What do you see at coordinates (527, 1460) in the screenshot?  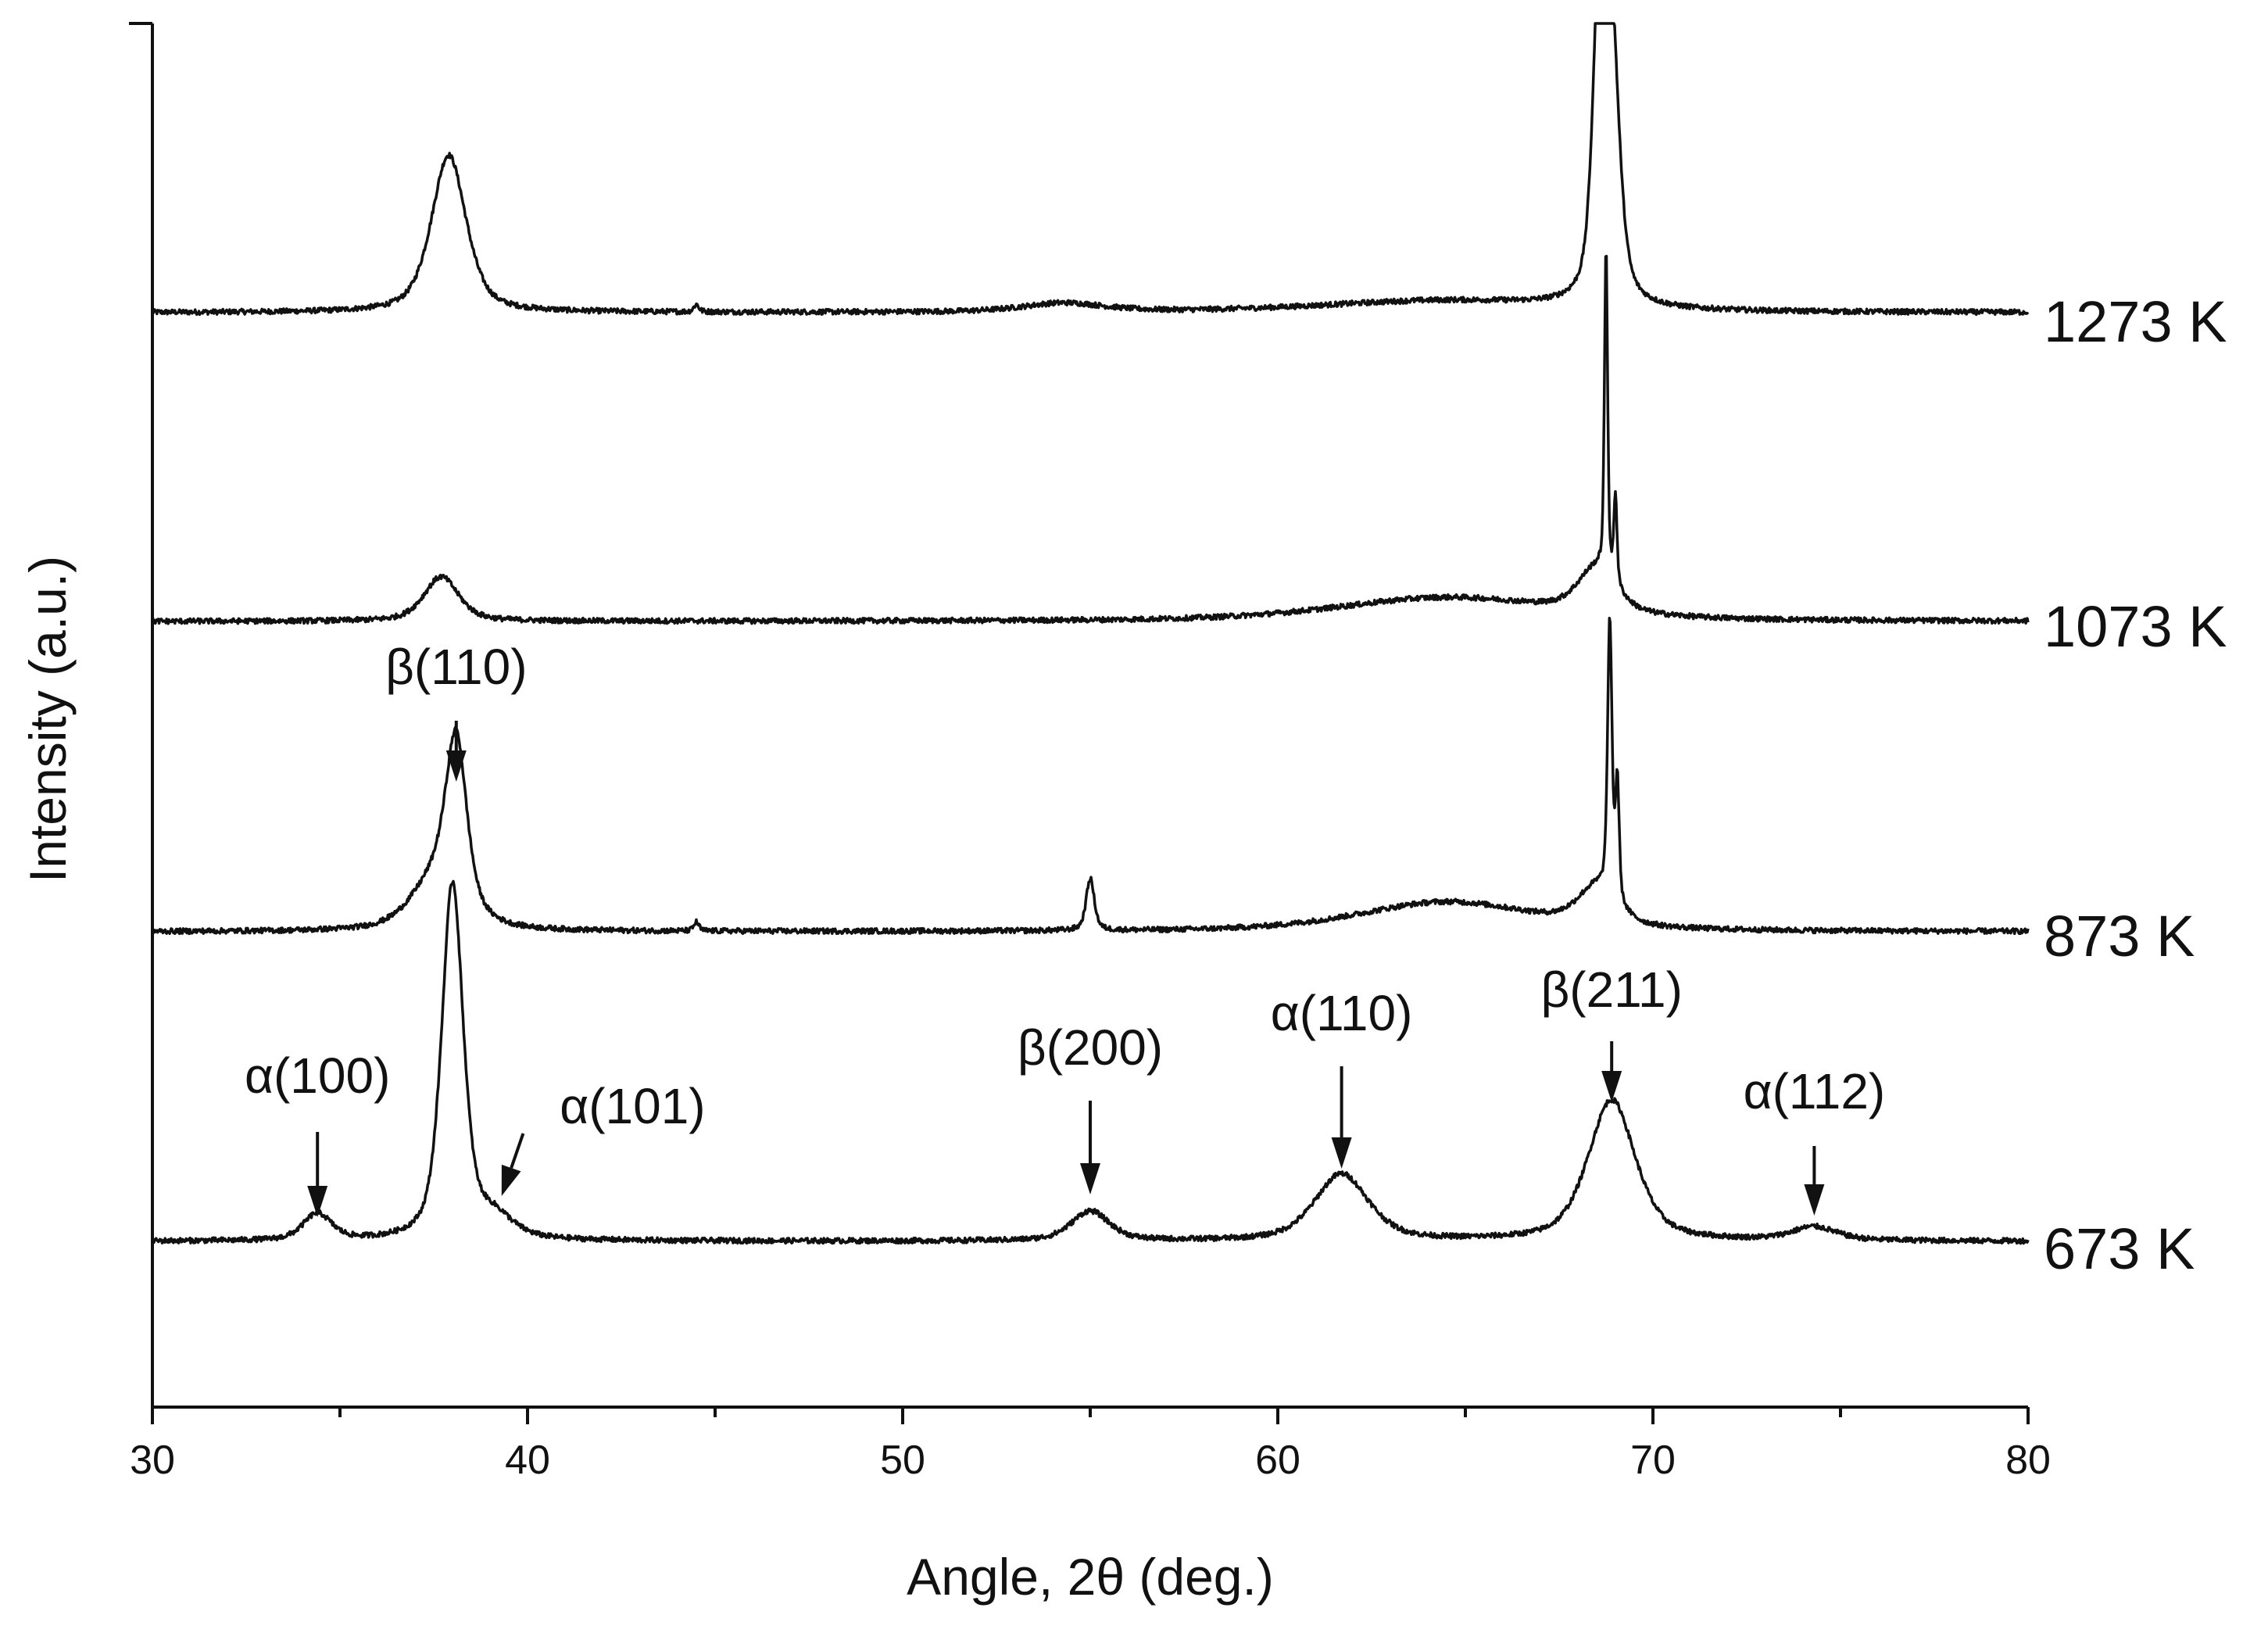 I see `x-tick-label: 40` at bounding box center [527, 1460].